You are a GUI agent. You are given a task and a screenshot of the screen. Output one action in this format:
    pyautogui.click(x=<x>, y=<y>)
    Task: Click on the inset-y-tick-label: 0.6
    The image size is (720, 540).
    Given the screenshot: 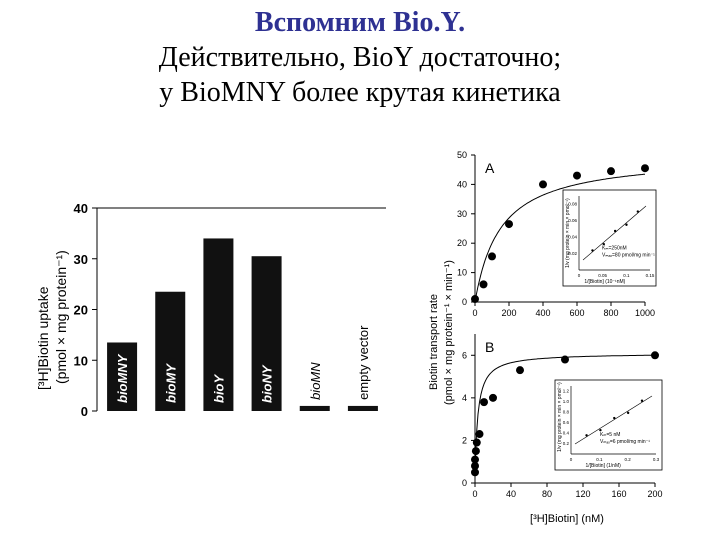 What is the action you would take?
    pyautogui.click(x=566, y=422)
    